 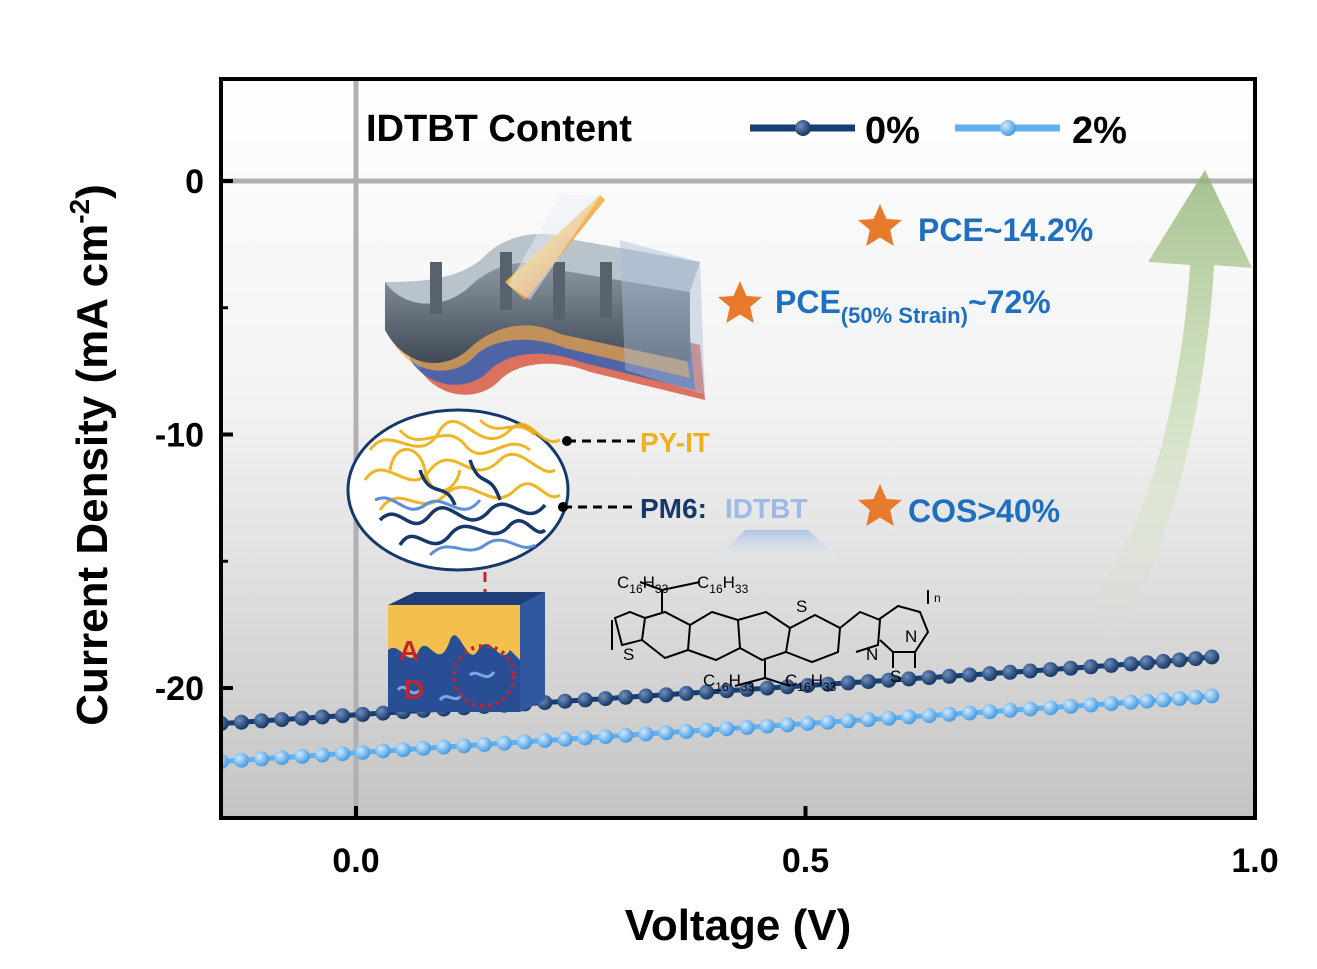 What do you see at coordinates (179, 436) in the screenshot?
I see `y-tick-label-1: -10` at bounding box center [179, 436].